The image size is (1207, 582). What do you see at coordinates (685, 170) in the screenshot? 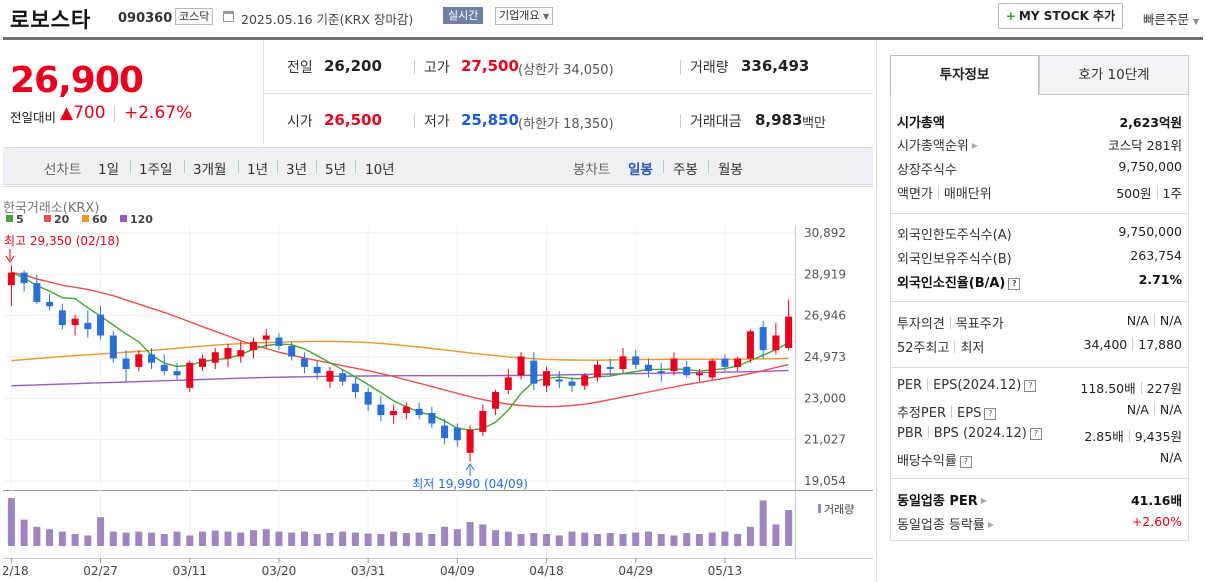
I see `candle-weekly: 주봉` at bounding box center [685, 170].